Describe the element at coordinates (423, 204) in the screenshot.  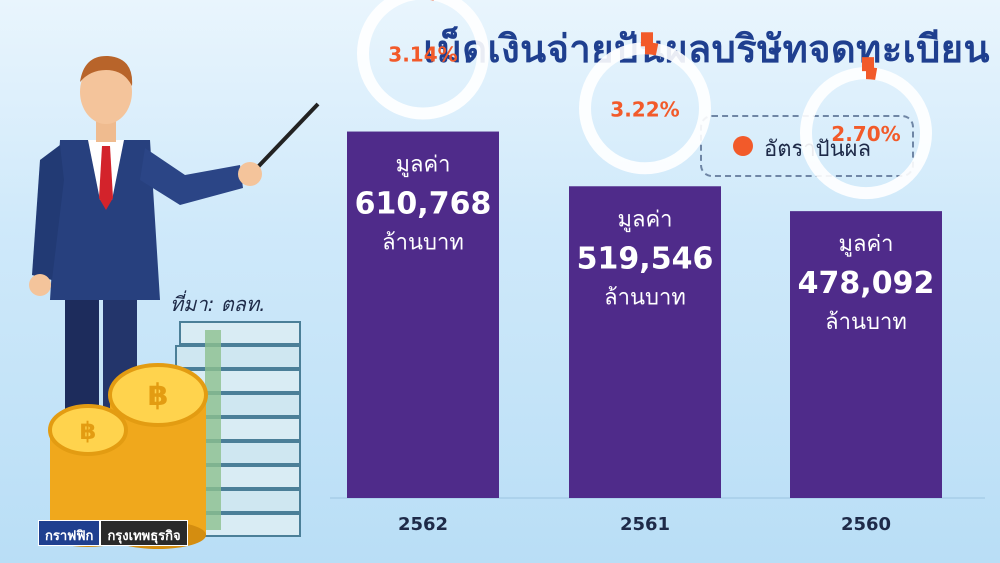
I see `bar-value-label: 610,768` at that location.